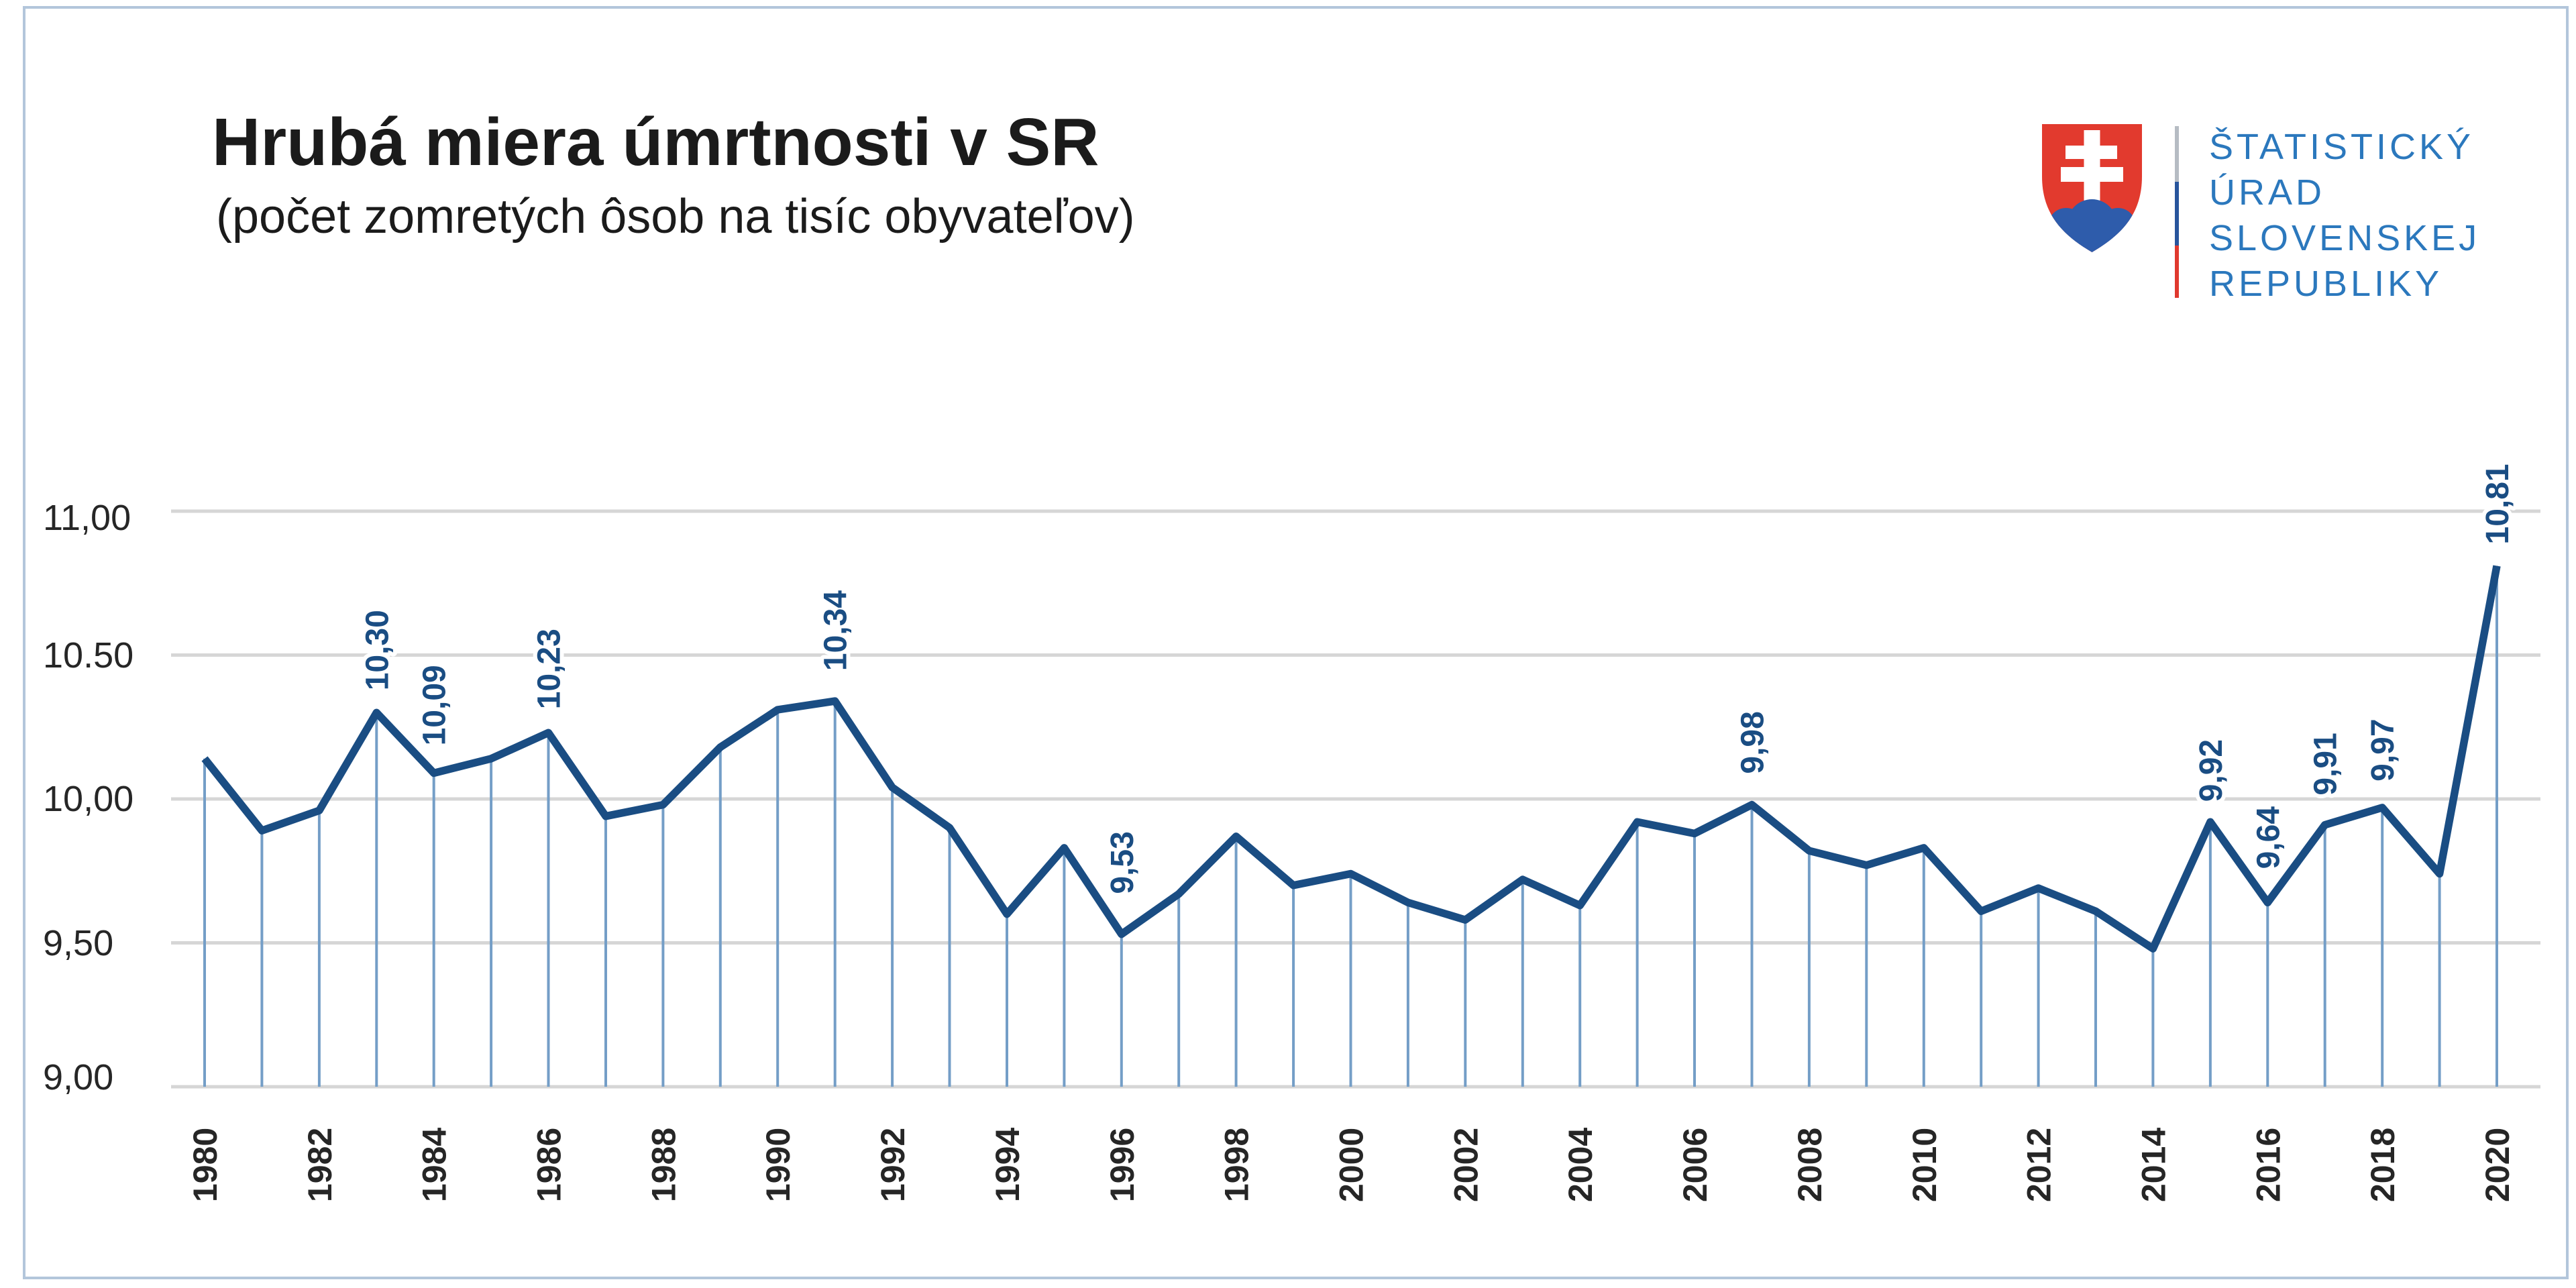 This screenshot has width=2576, height=1288. Describe the element at coordinates (2268, 837) in the screenshot. I see `svg-text: 9,64` at that location.